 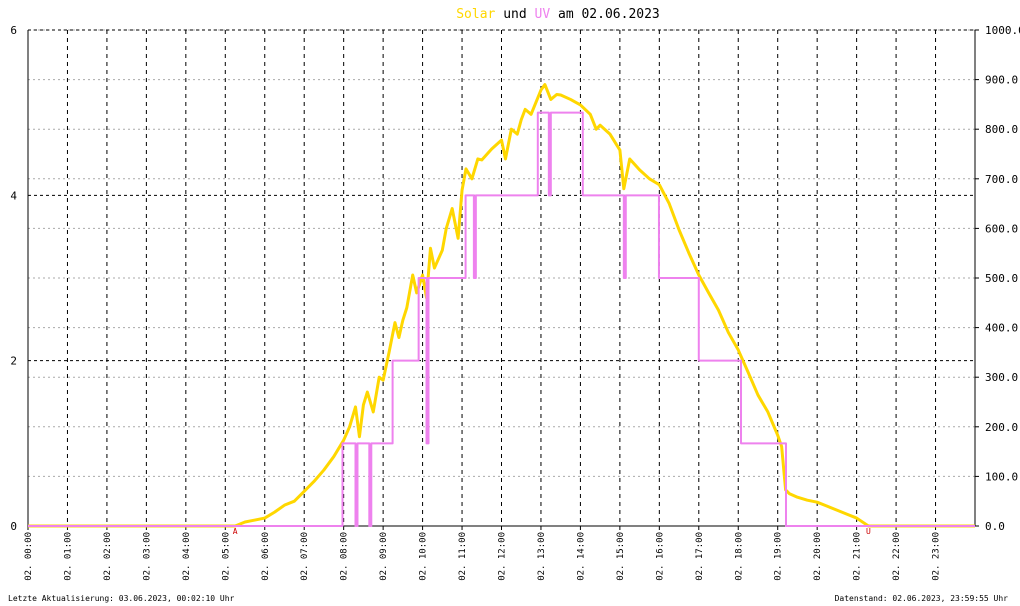 What do you see at coordinates (858, 556) in the screenshot?
I see `x-tick-label: 02. 21:00` at bounding box center [858, 556].